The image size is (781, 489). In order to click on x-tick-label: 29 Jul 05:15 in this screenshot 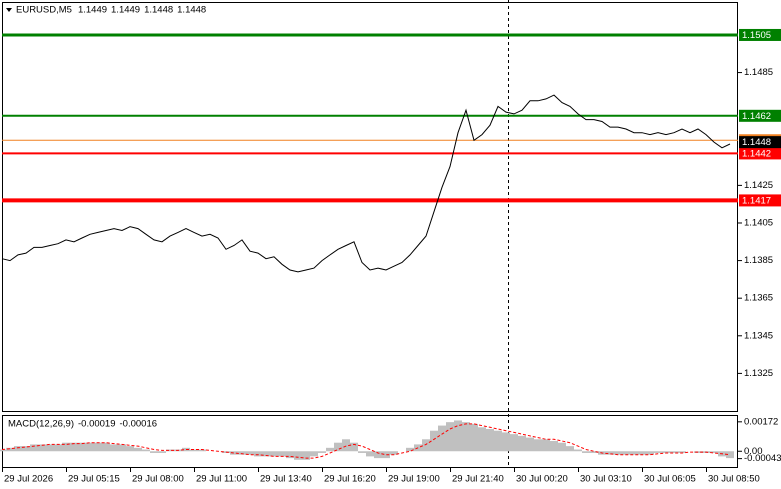, I will do `click(94, 479)`.